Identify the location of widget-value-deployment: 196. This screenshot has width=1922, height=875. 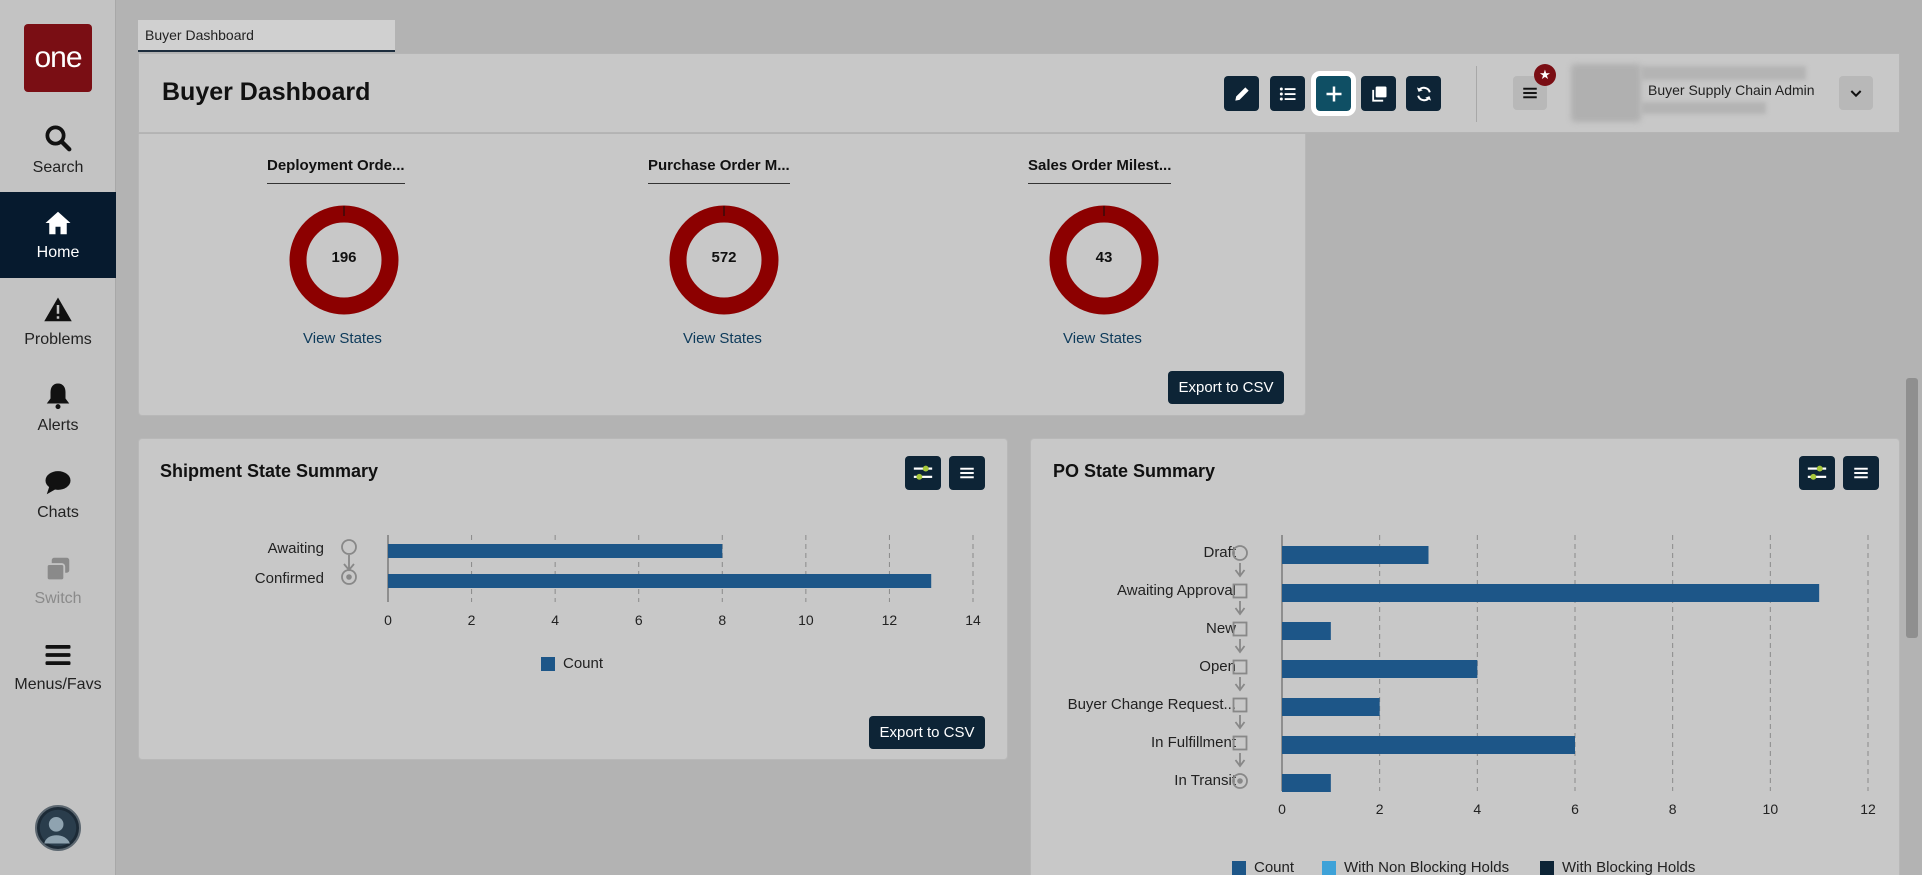
(344, 257).